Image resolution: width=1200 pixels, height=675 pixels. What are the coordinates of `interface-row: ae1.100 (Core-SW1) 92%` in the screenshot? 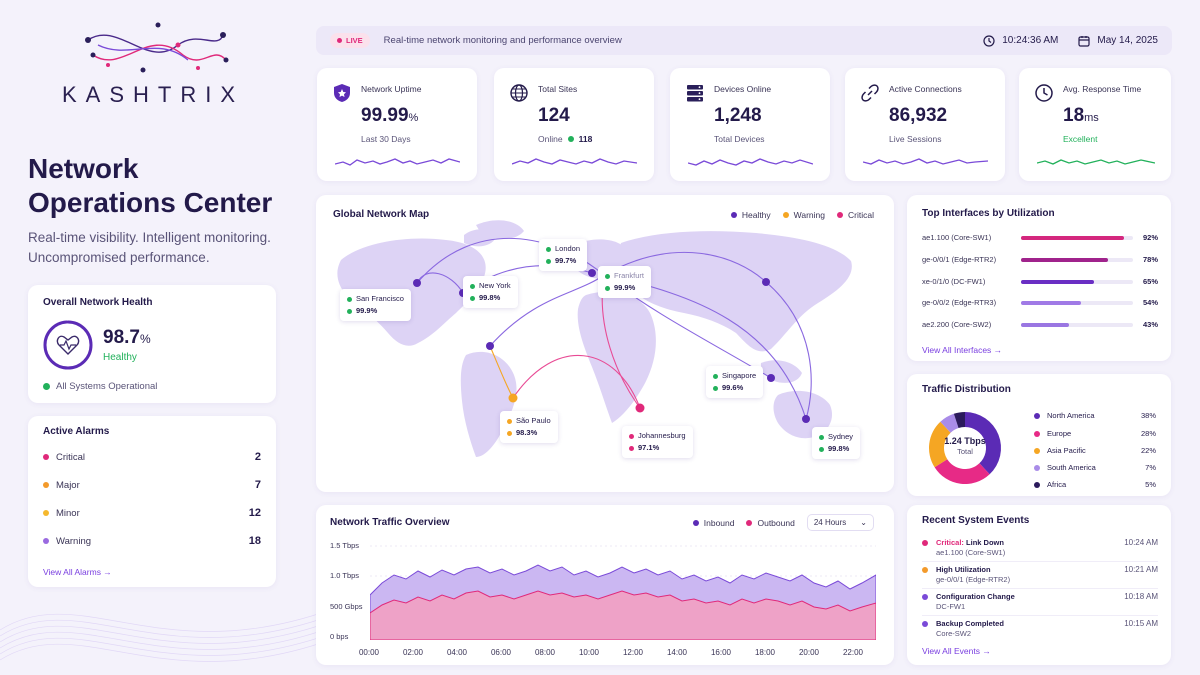 It's located at (1040, 237).